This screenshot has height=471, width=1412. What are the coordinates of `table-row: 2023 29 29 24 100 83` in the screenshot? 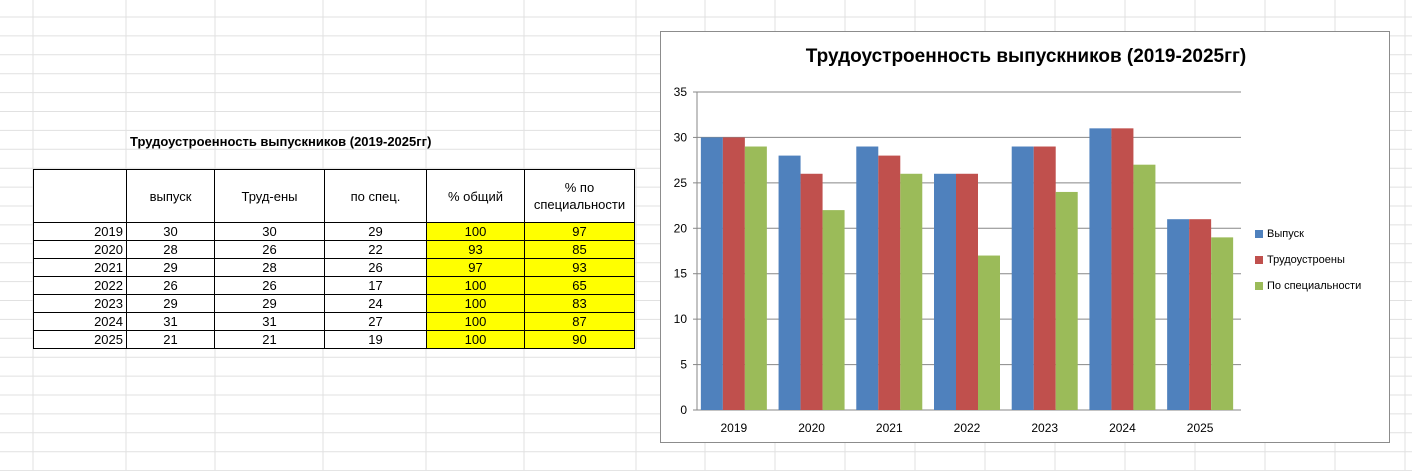 It's located at (334, 303).